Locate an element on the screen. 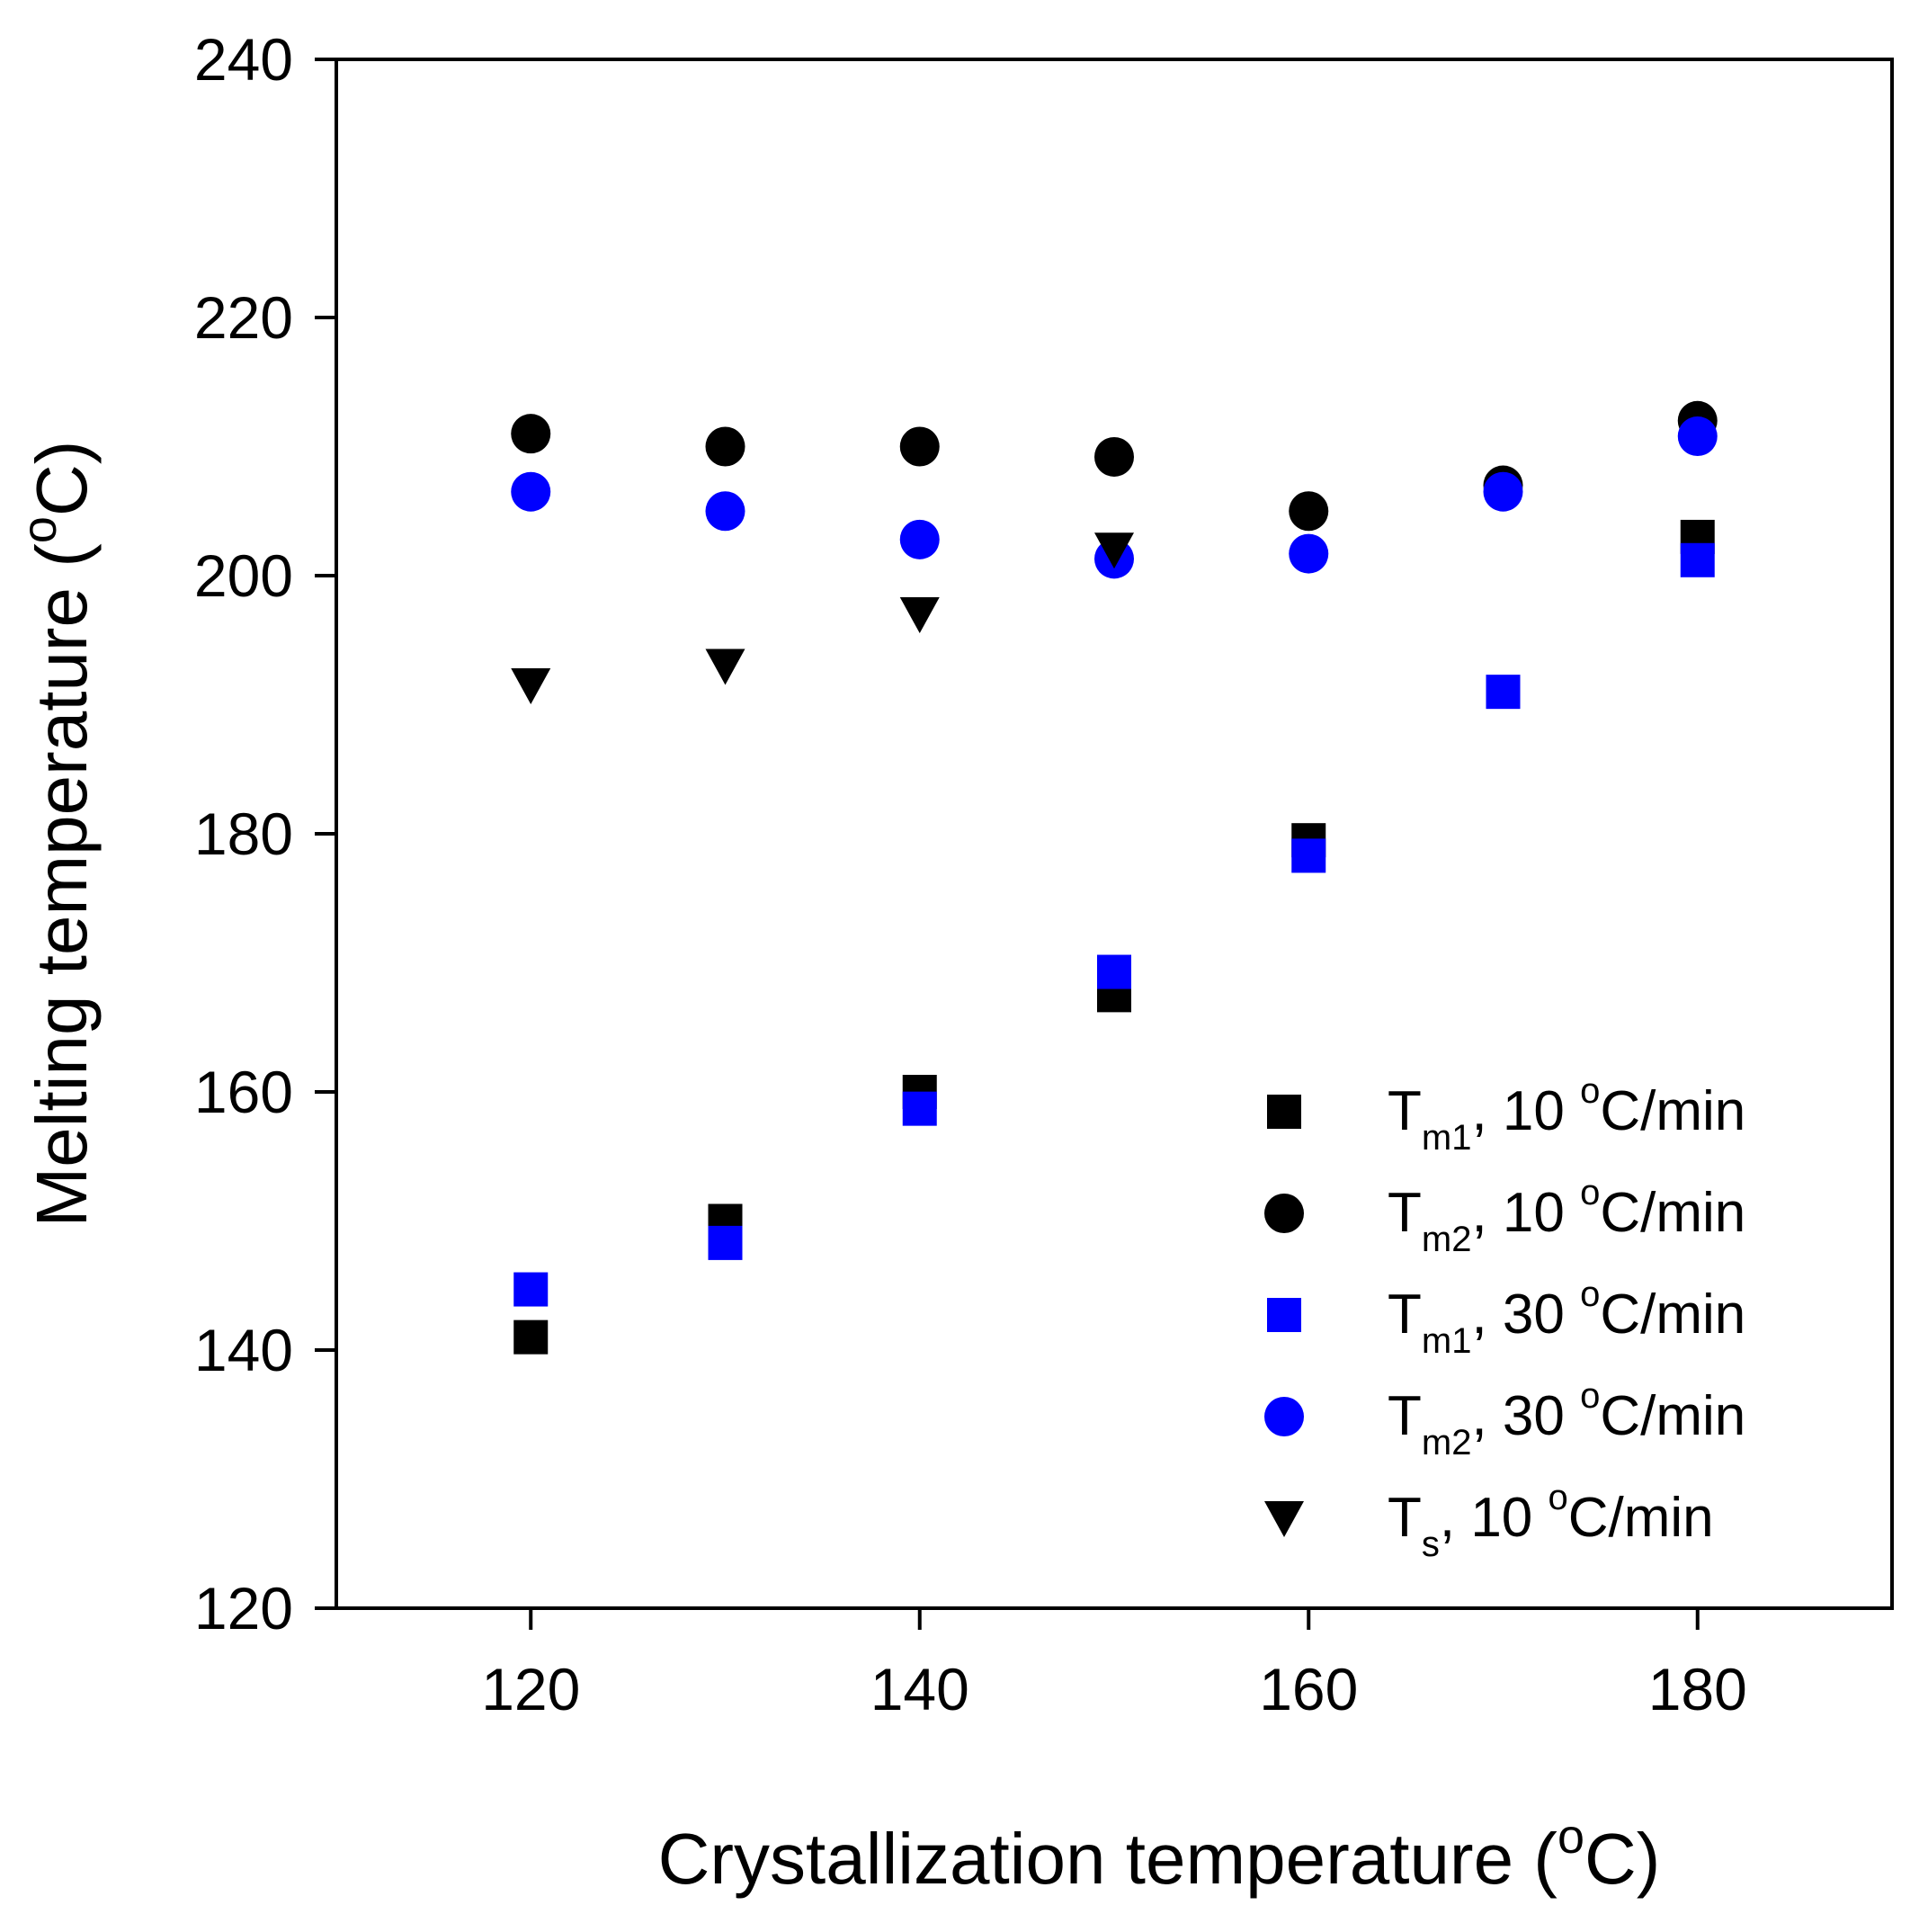 Image resolution: width=1919 pixels, height=1932 pixels. legend-label: Tm1, 30 oC/min is located at coordinates (1566, 1318).